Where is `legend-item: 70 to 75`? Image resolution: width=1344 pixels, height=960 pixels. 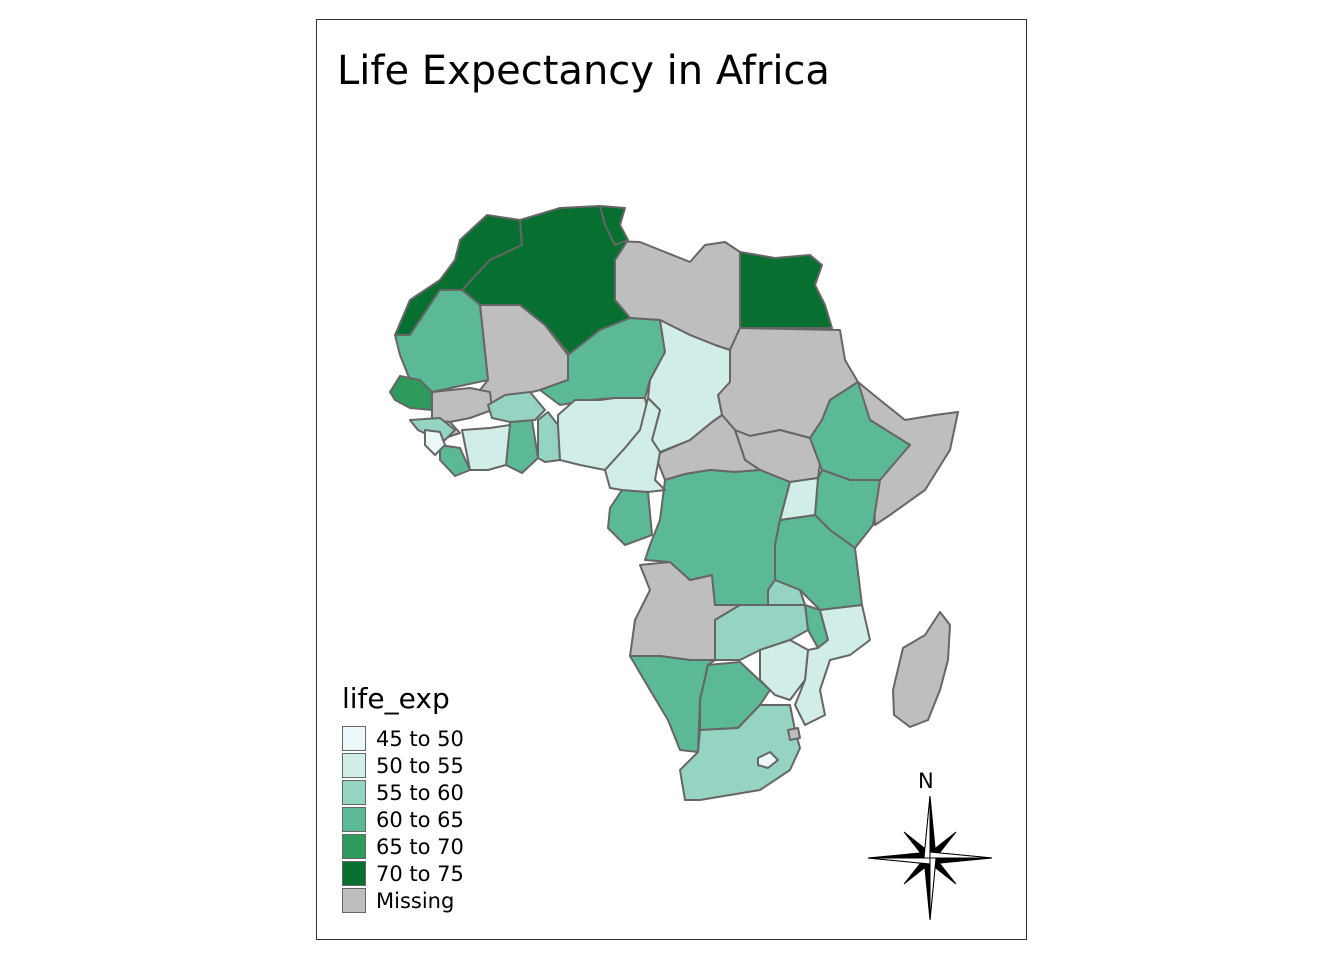
legend-item: 70 to 75 is located at coordinates (403, 873).